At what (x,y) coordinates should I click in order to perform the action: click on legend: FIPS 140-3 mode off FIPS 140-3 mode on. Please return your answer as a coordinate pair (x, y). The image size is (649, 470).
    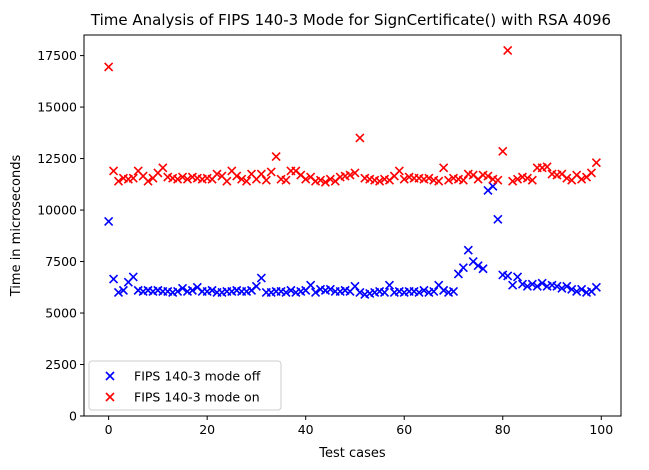
    Looking at the image, I should click on (185, 385).